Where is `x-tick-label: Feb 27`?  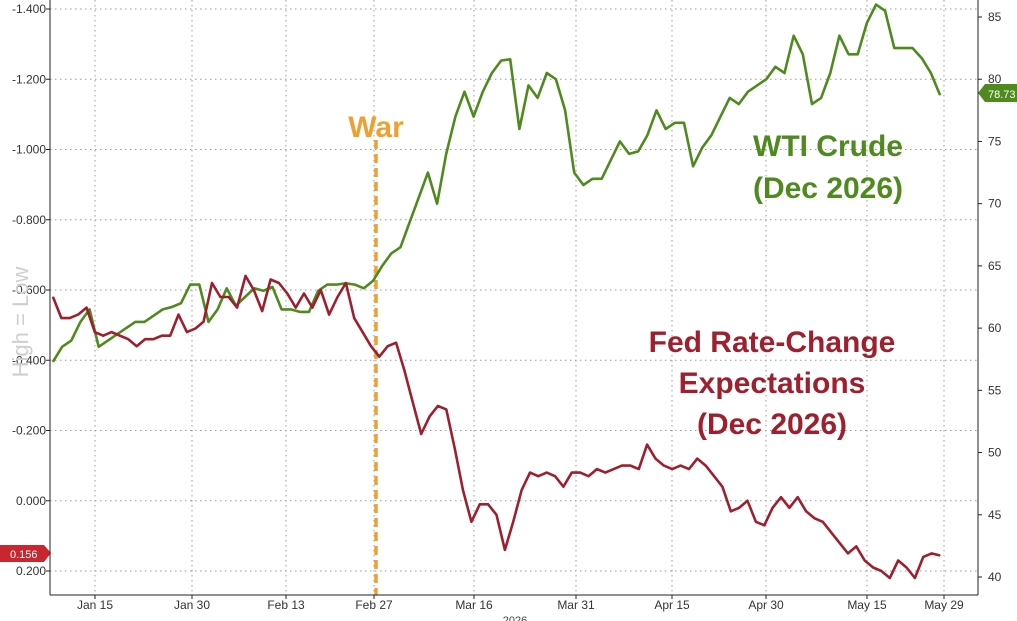
x-tick-label: Feb 27 is located at coordinates (374, 605).